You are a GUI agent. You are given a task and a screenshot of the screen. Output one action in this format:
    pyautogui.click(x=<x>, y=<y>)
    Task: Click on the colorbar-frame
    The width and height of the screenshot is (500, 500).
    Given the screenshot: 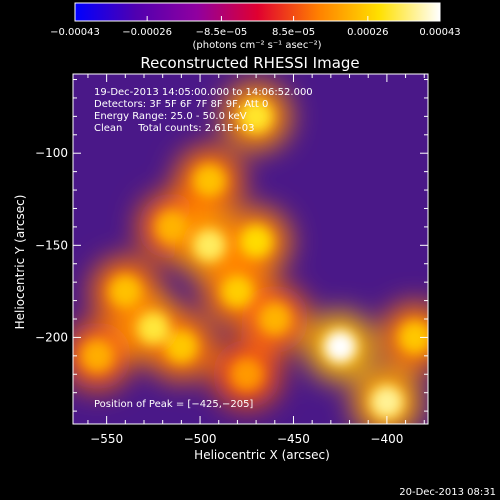 What is the action you would take?
    pyautogui.click(x=257, y=12)
    